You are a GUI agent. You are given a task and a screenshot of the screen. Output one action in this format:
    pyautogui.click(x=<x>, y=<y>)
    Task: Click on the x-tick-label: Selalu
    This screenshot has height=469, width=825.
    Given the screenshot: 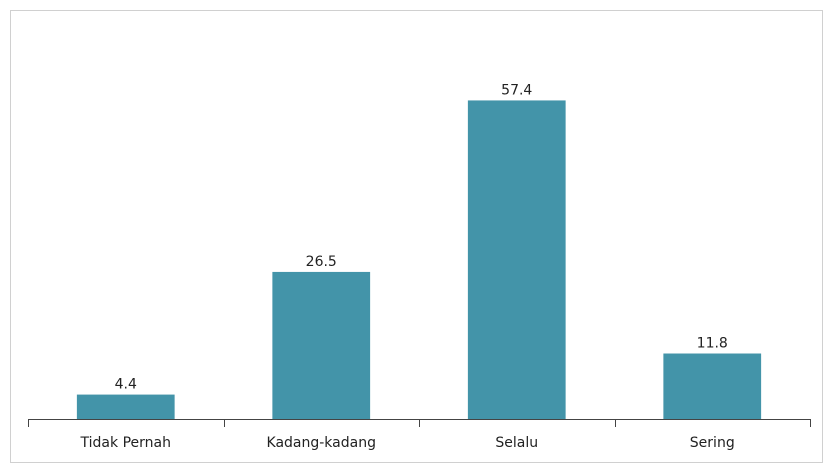 What is the action you would take?
    pyautogui.click(x=516, y=443)
    